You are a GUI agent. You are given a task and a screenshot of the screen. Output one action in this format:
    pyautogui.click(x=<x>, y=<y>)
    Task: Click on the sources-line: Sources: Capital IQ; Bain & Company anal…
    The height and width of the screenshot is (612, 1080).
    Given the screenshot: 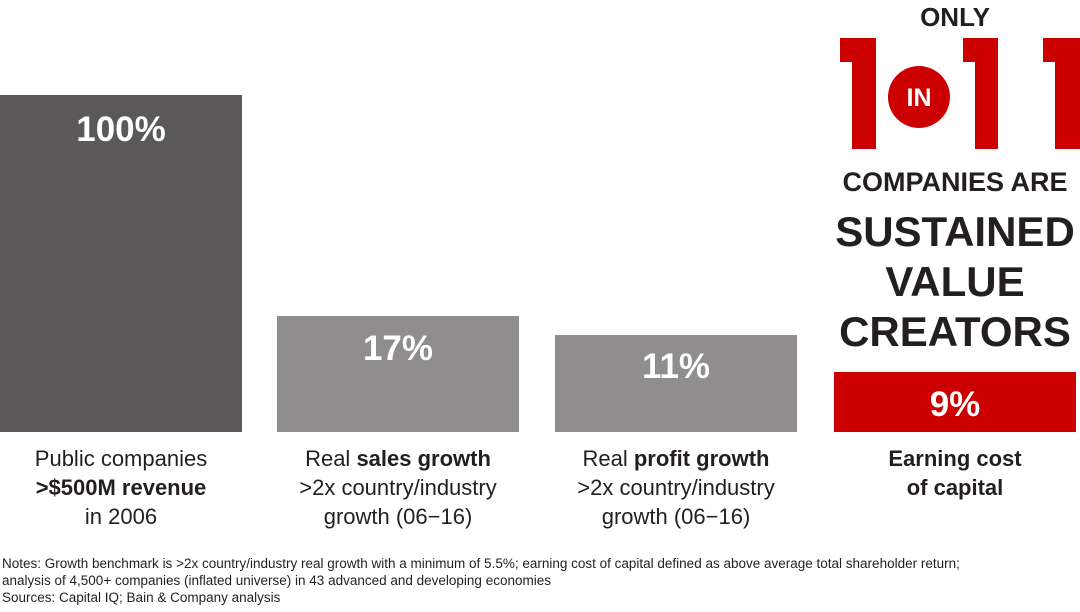 What is the action you would take?
    pyautogui.click(x=141, y=597)
    